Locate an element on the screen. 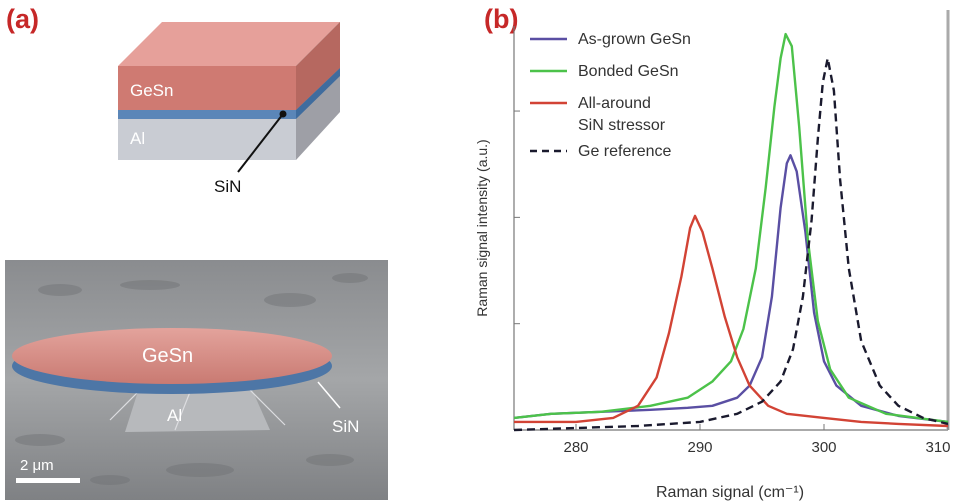  sin-front-face is located at coordinates (207, 114).